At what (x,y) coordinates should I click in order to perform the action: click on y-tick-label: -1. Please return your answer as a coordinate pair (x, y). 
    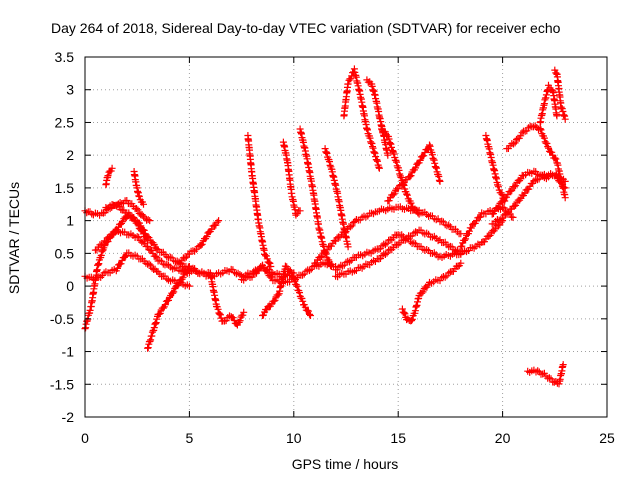
    Looking at the image, I should click on (68, 352).